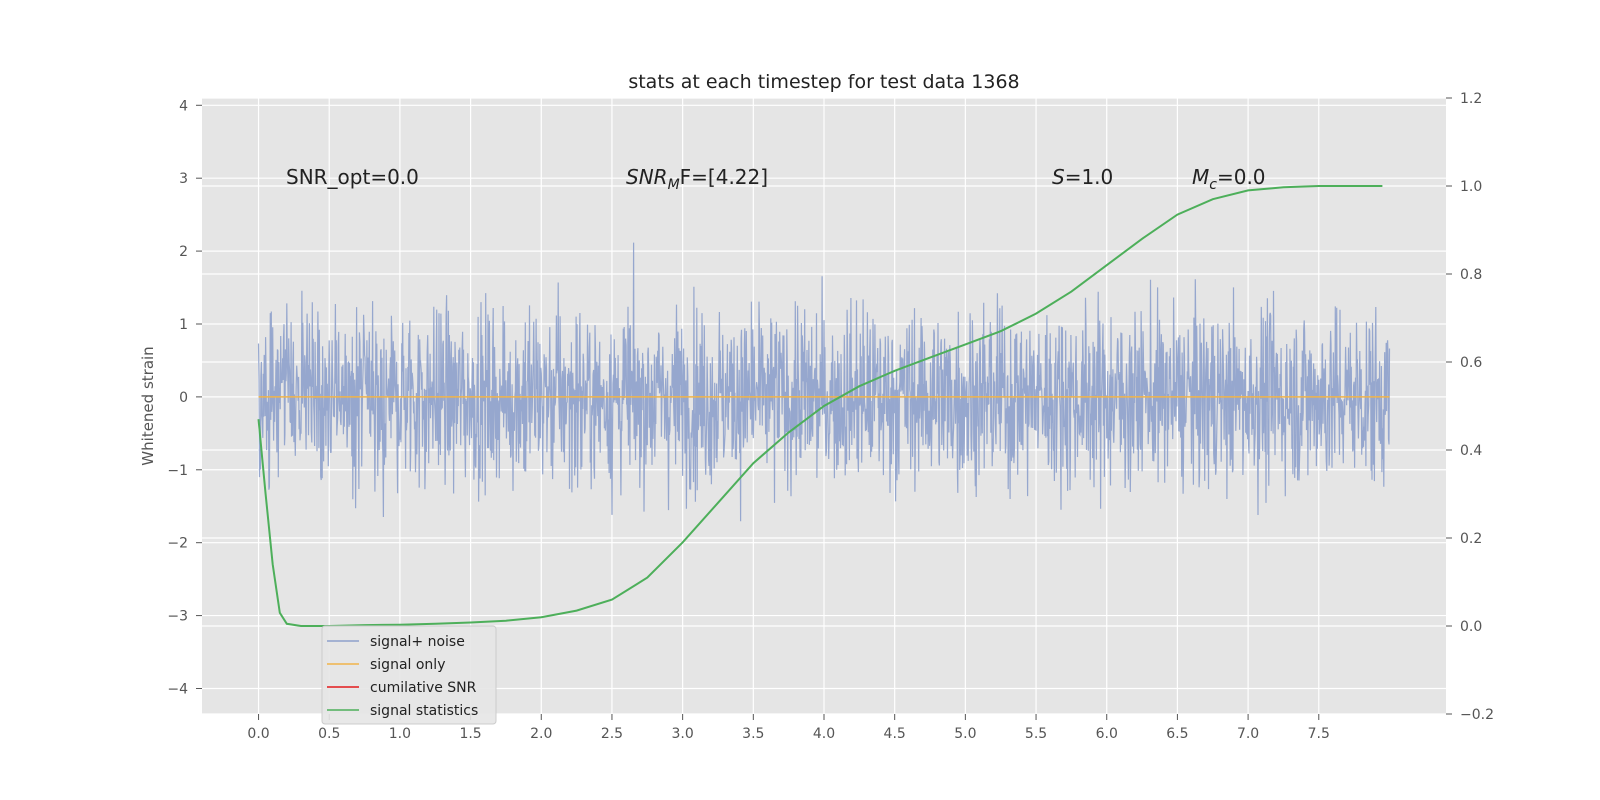  What do you see at coordinates (148, 405) in the screenshot?
I see `y-axis-label: Whitened strain` at bounding box center [148, 405].